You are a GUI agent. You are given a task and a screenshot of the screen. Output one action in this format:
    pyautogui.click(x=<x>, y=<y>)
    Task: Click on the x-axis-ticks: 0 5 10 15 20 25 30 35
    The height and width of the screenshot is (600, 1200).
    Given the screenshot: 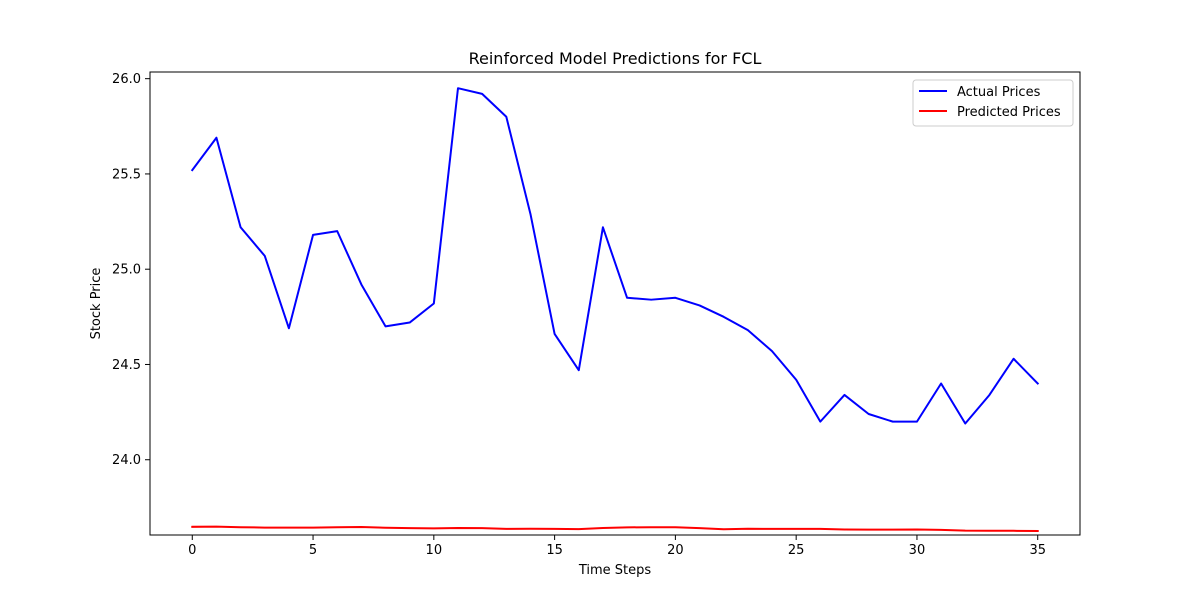 What is the action you would take?
    pyautogui.click(x=617, y=546)
    